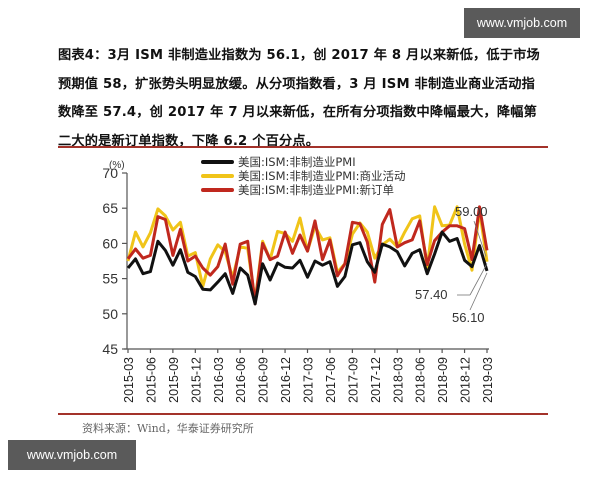 The image size is (600, 480). What do you see at coordinates (110, 208) in the screenshot?
I see `y-tick-label: 65` at bounding box center [110, 208].